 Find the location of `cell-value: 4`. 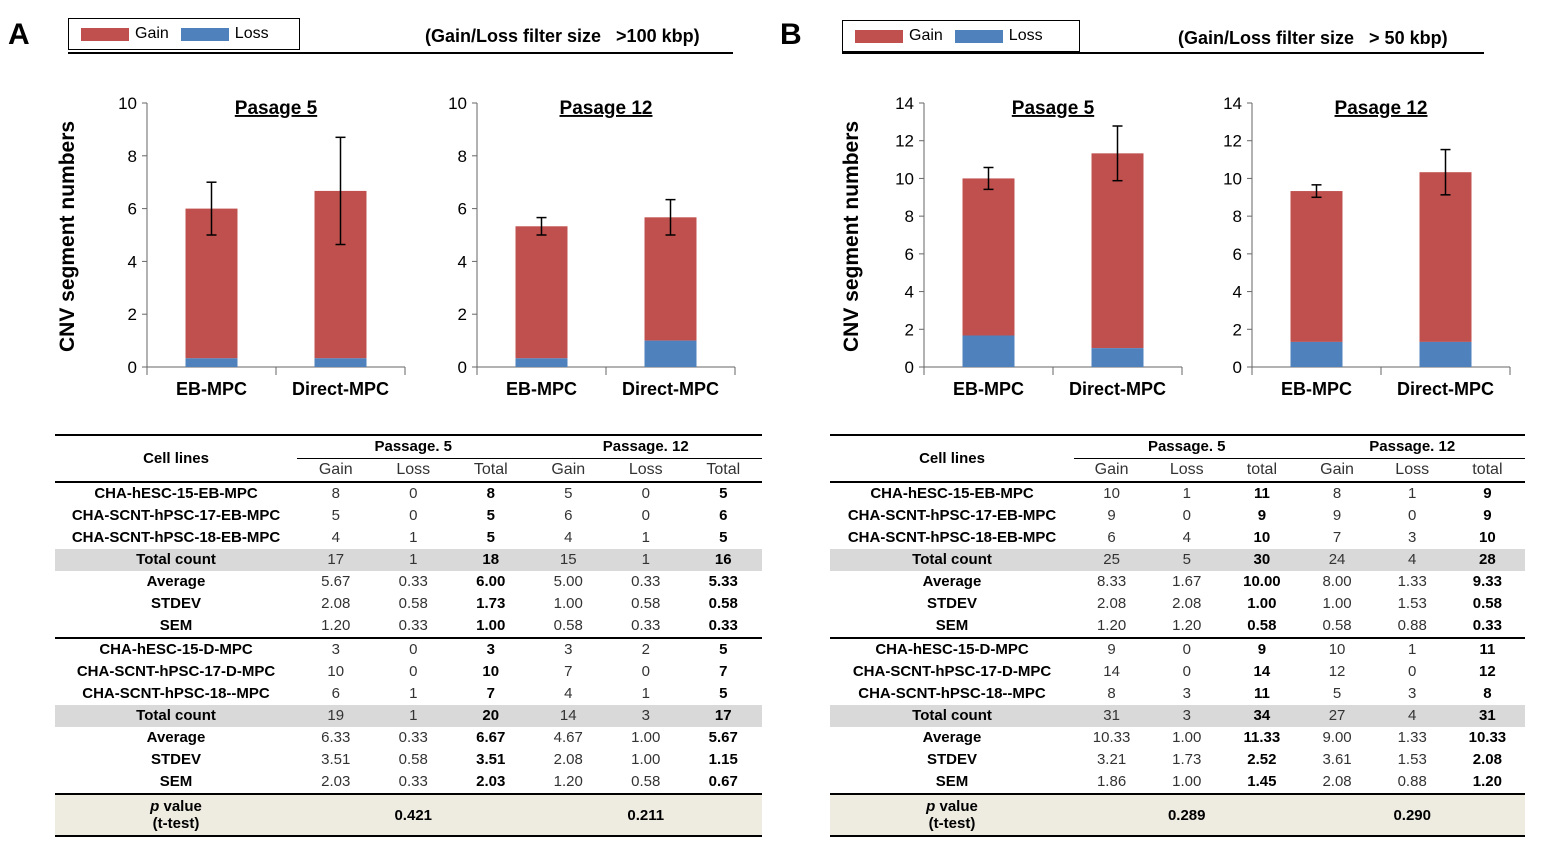

cell-value: 4 is located at coordinates (1186, 537).